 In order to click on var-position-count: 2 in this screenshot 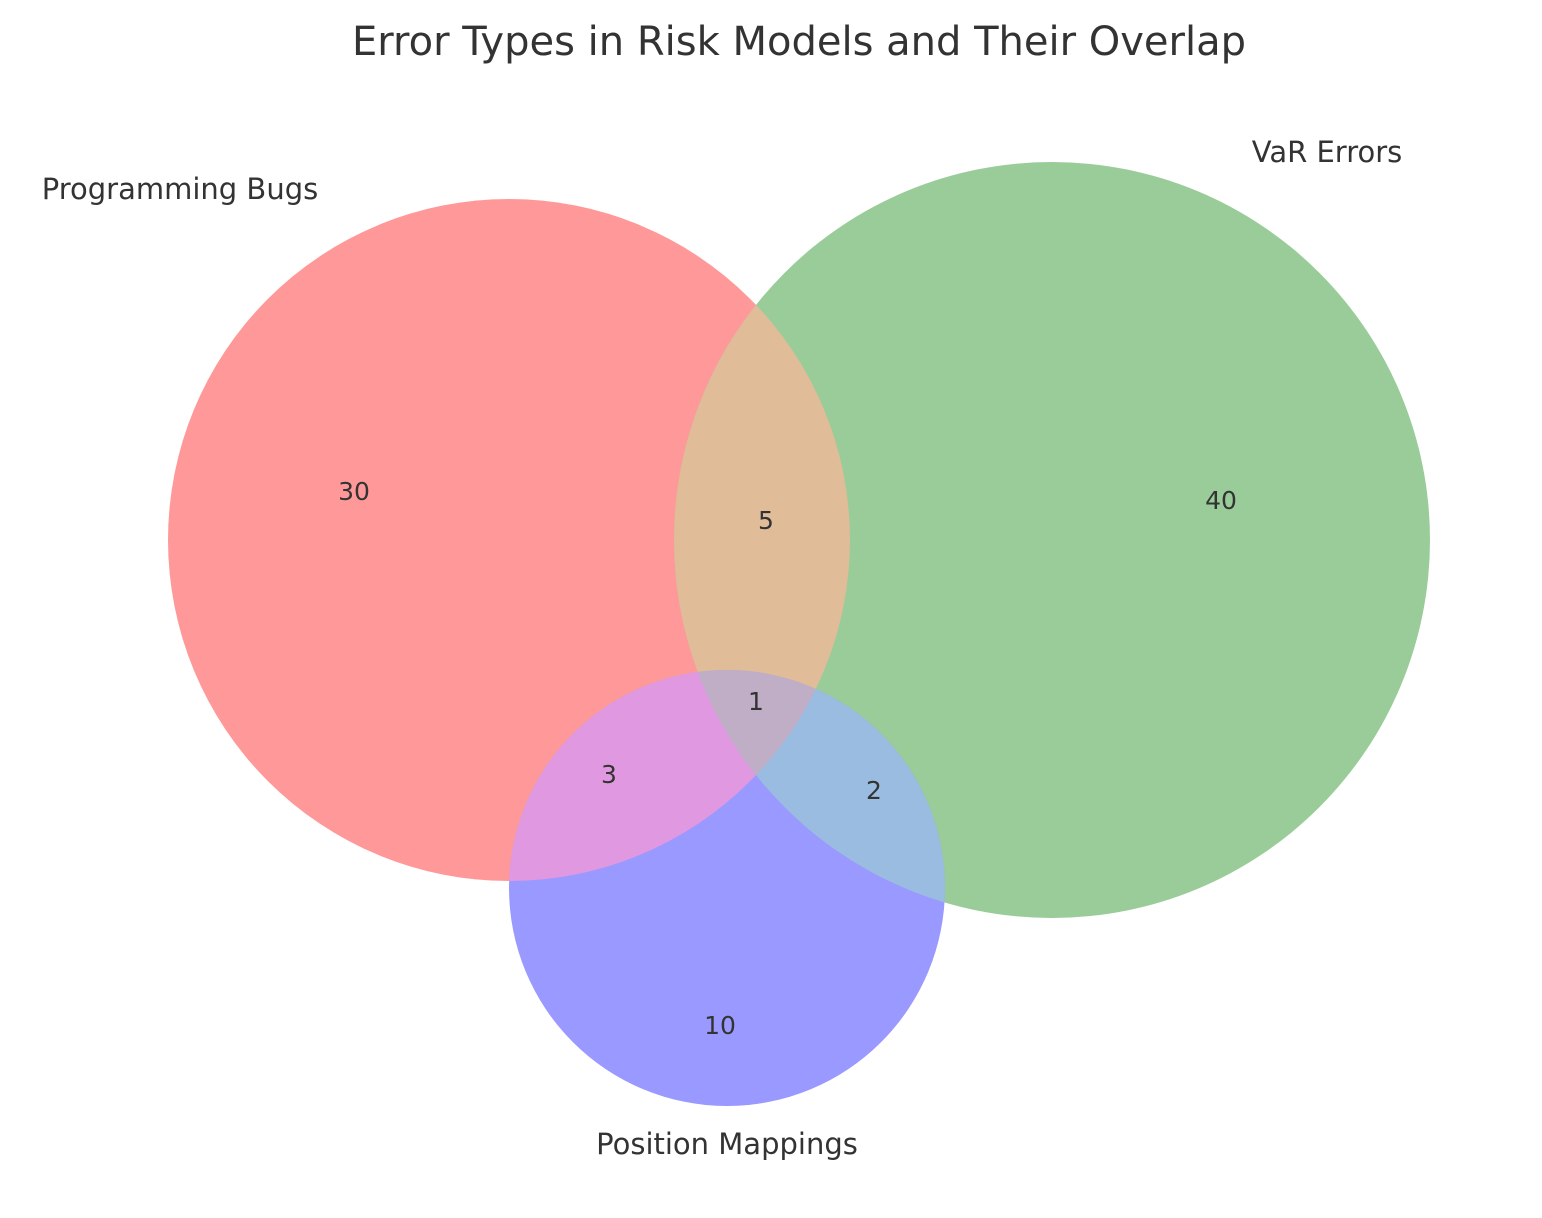, I will do `click(874, 790)`.